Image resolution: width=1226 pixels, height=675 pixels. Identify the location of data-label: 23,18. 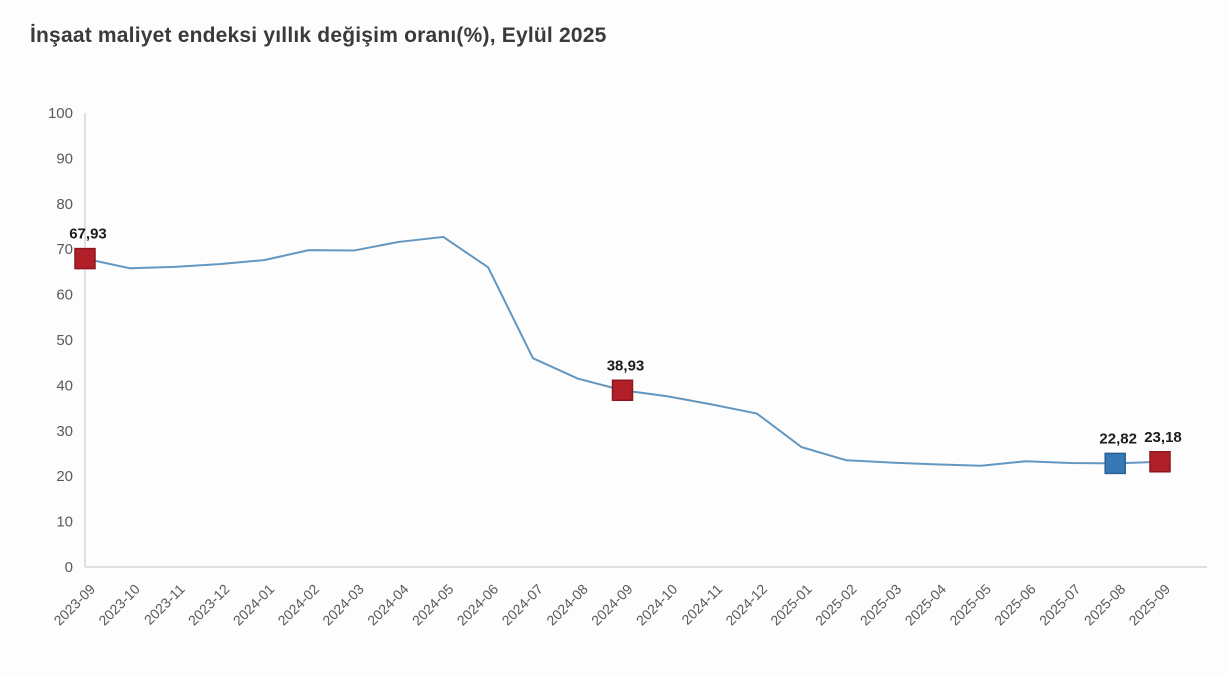
(1163, 437).